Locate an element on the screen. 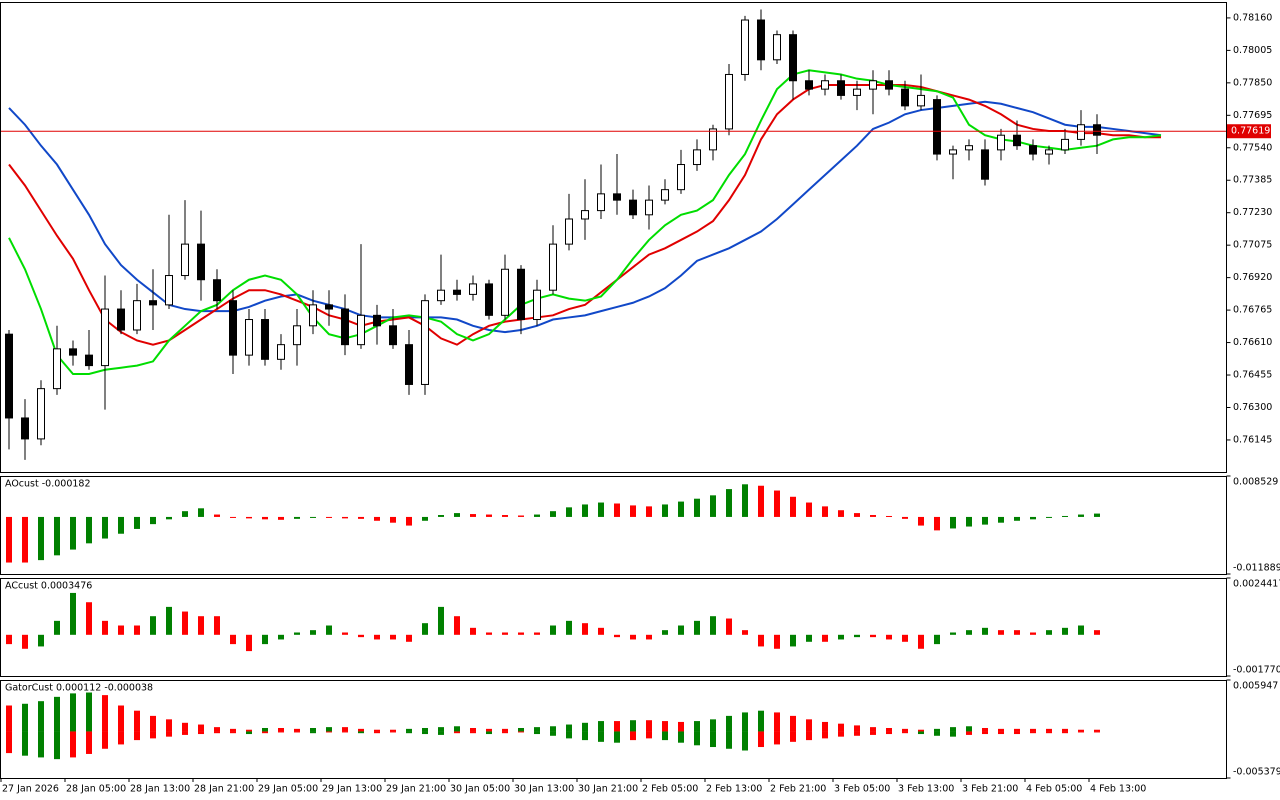  x-tick-label: 29 Jan 05:00 is located at coordinates (288, 789).